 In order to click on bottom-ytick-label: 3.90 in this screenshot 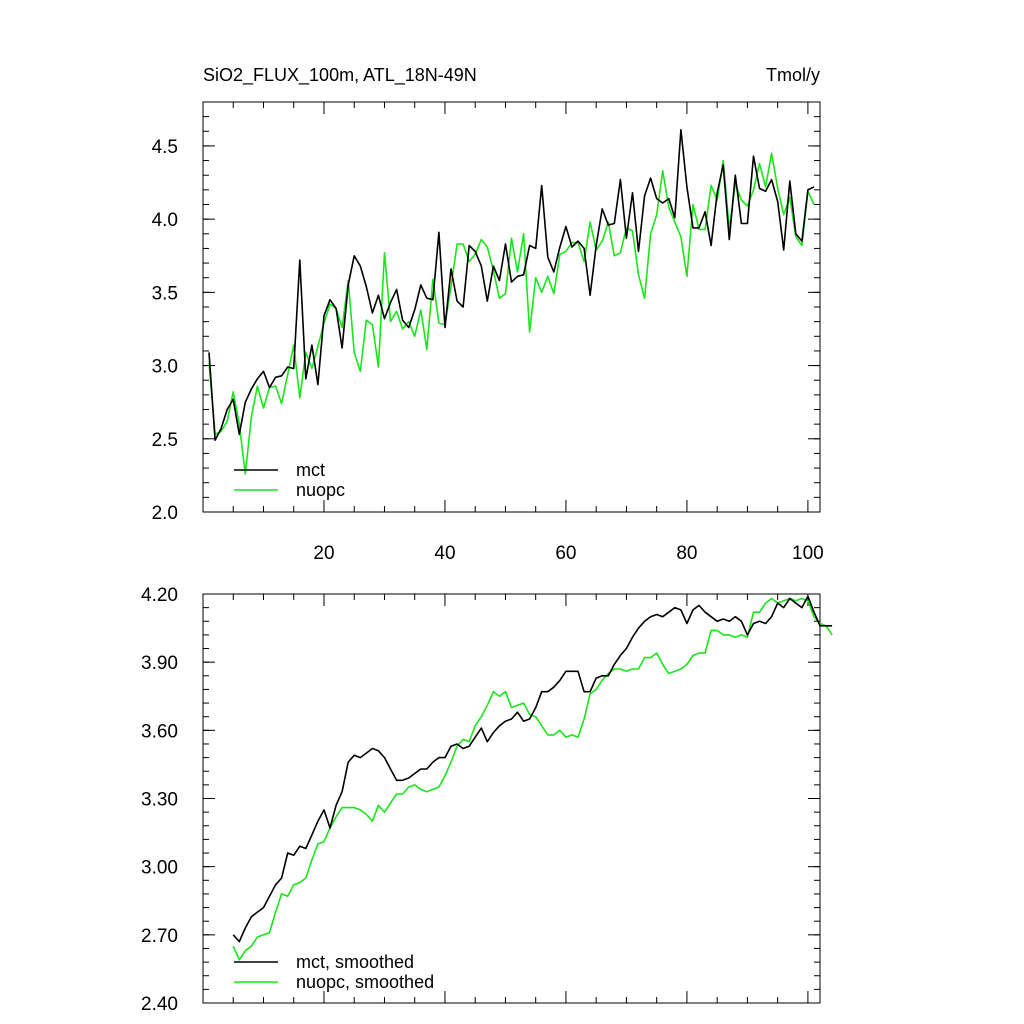, I will do `click(159, 663)`.